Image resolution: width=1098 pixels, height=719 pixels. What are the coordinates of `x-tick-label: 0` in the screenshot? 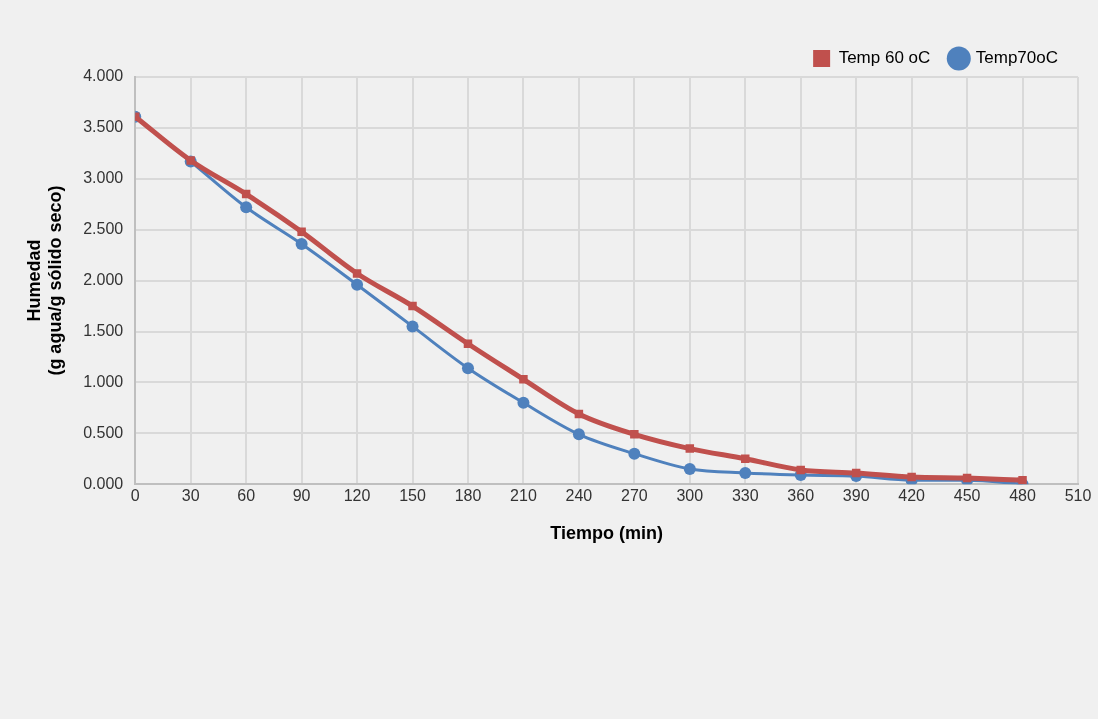 It's located at (135, 496).